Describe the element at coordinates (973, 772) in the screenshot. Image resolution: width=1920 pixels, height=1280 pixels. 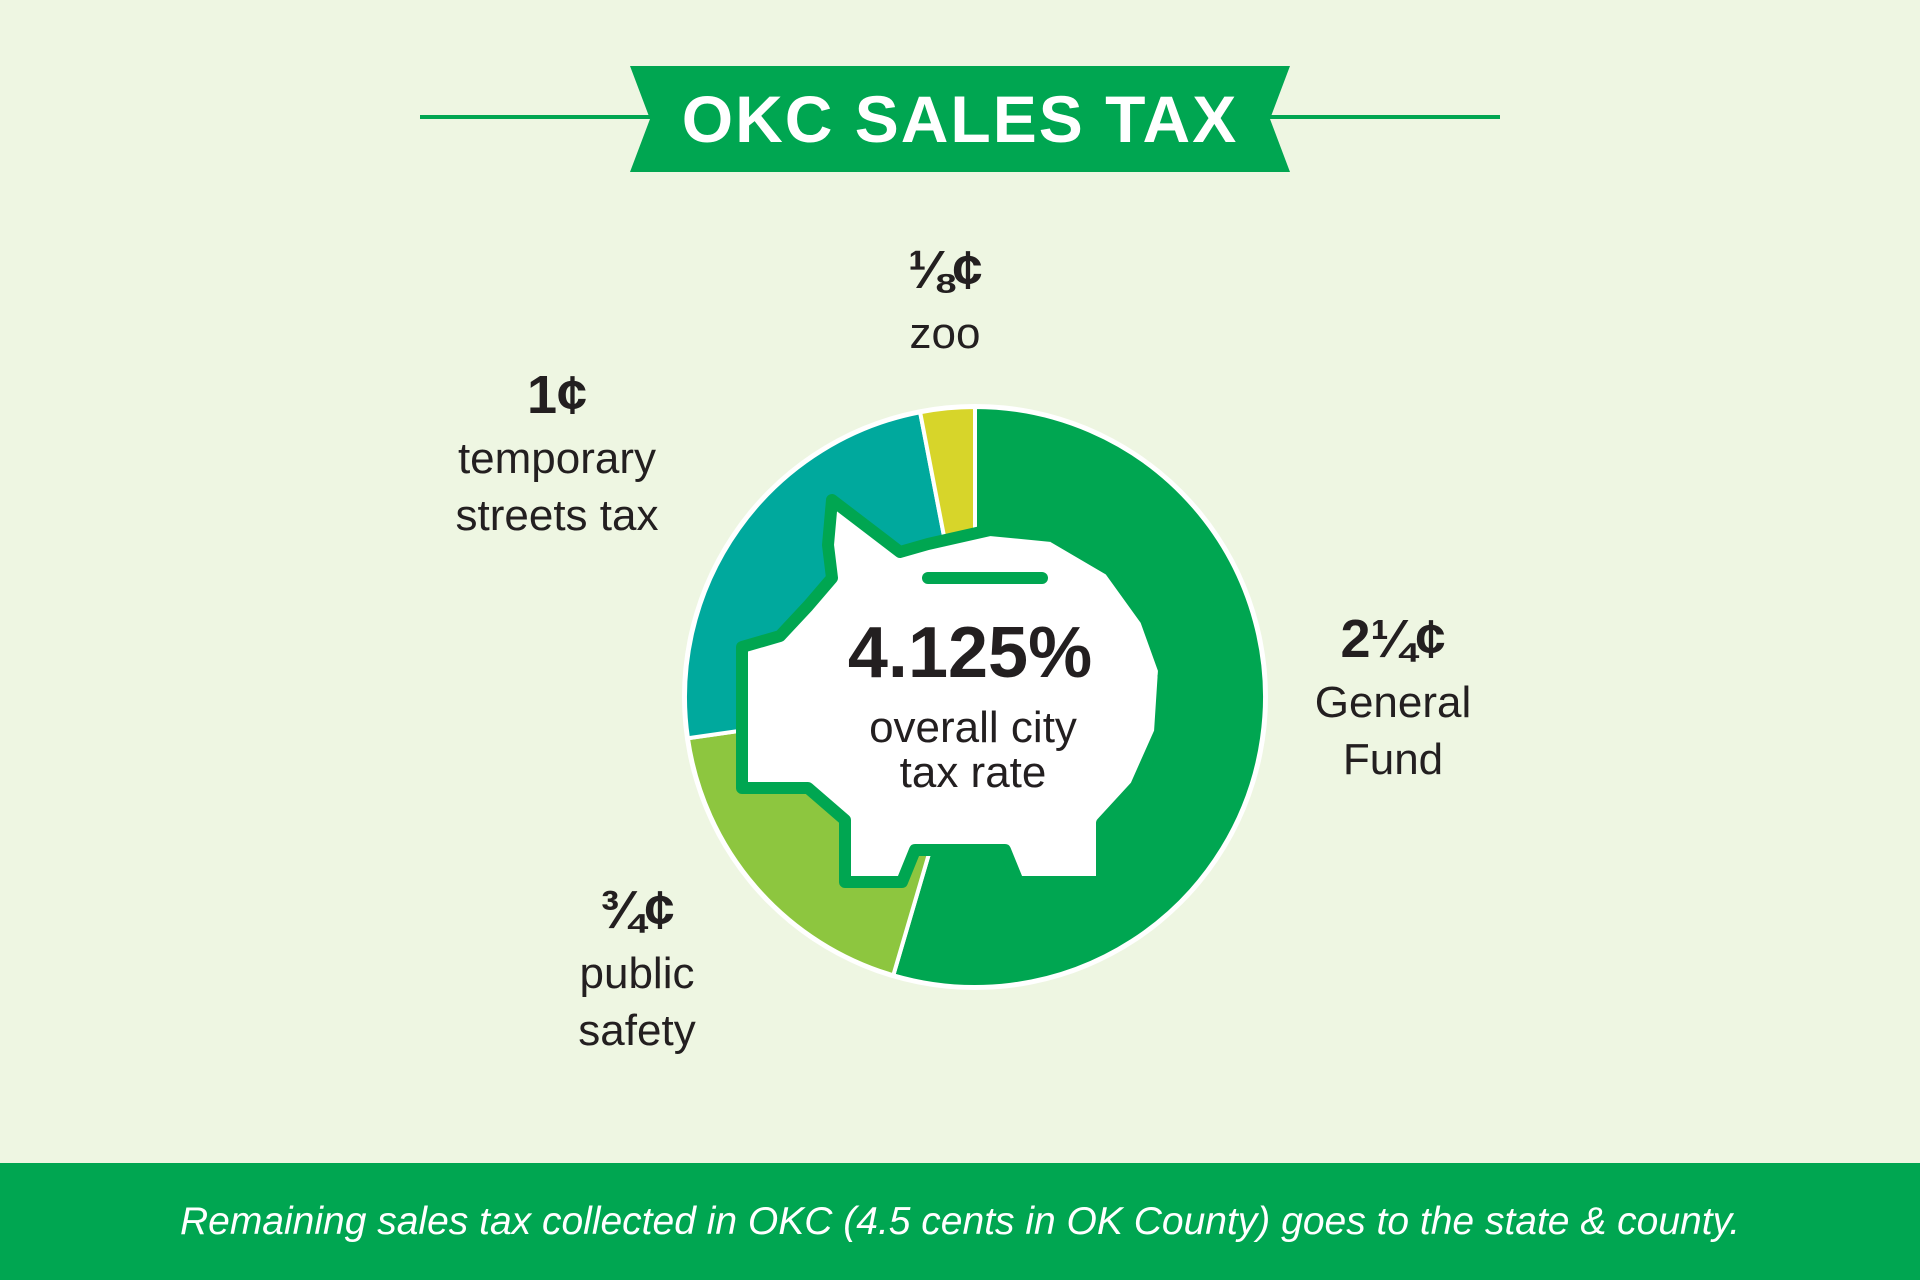
I see `center-caption-line-2: tax rate` at that location.